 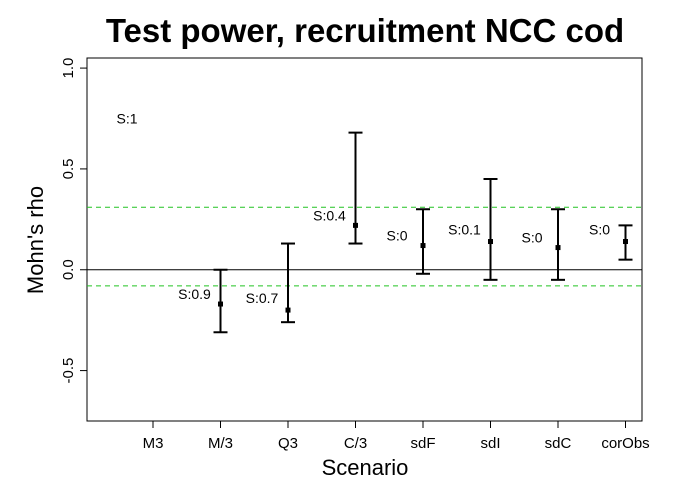 I want to click on y-tick-label: 1.0, so click(x=68, y=68).